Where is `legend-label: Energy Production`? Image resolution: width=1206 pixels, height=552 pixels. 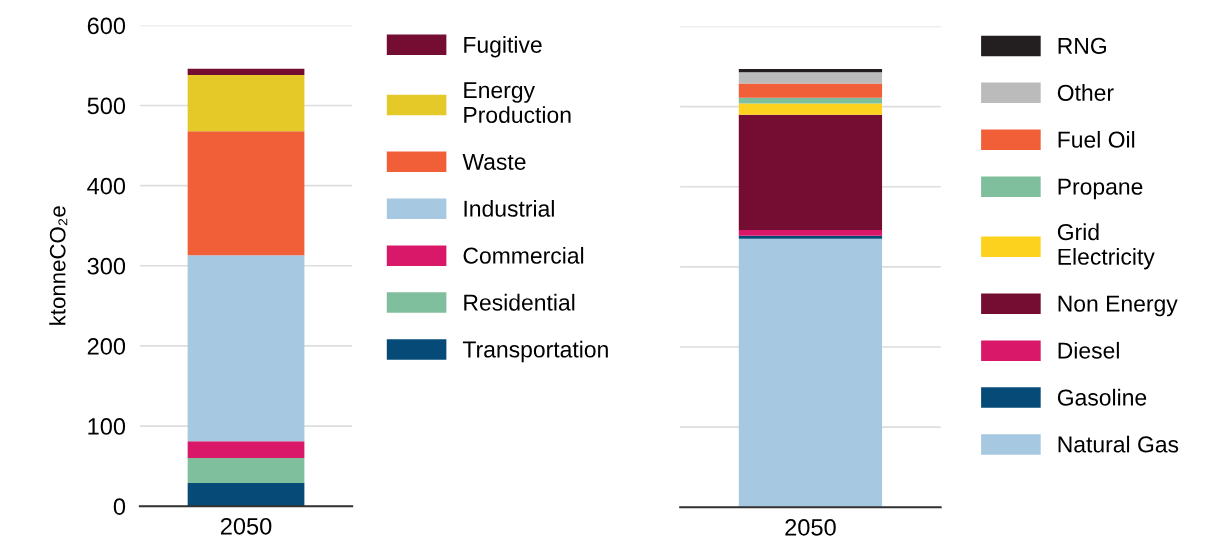
legend-label: Energy Production is located at coordinates (517, 102).